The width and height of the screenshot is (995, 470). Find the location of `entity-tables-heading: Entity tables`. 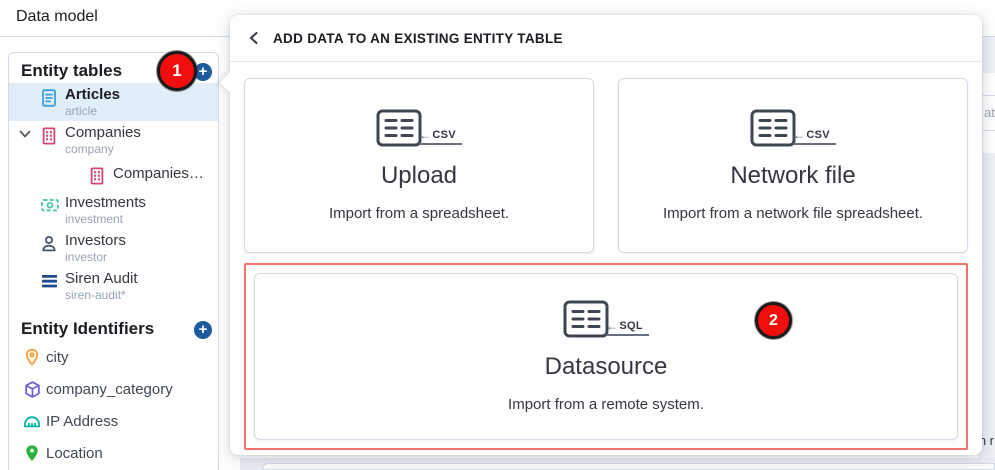

entity-tables-heading: Entity tables is located at coordinates (72, 70).